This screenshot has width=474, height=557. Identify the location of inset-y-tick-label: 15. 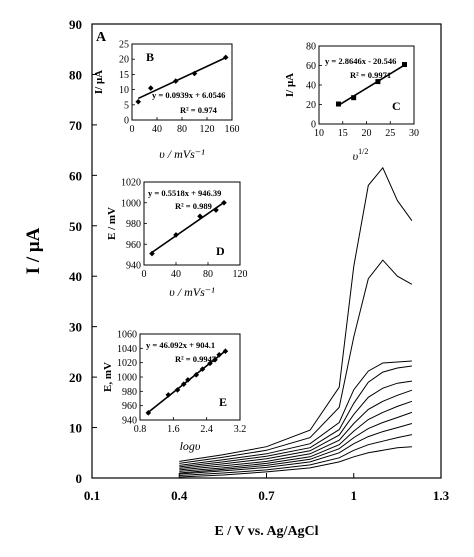
(124, 75).